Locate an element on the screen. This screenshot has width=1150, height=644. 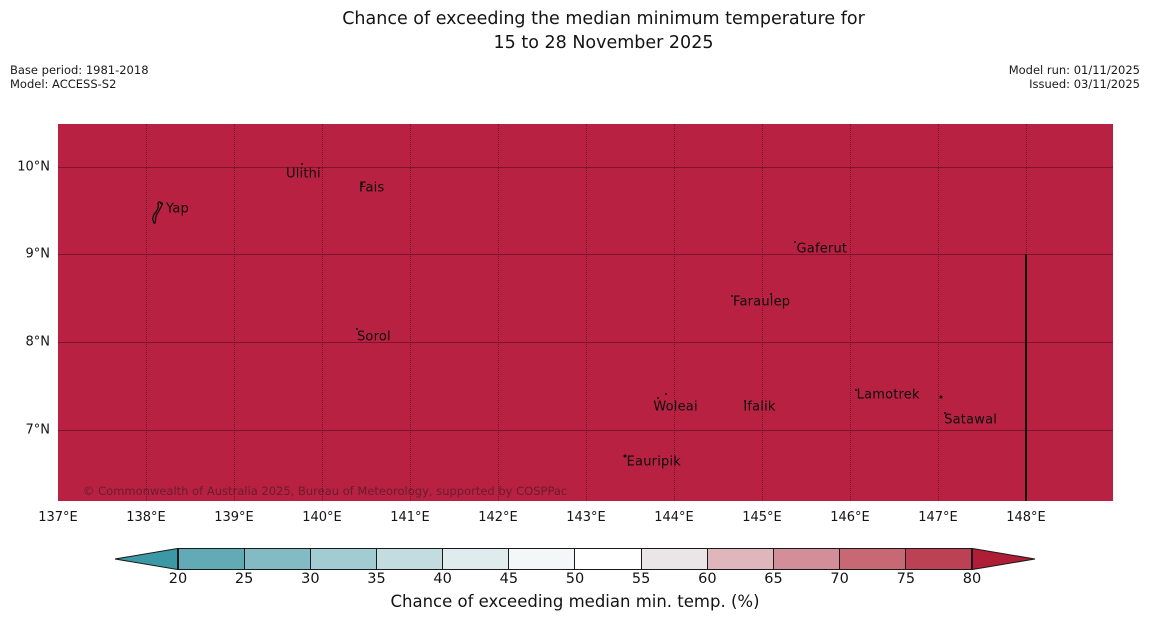
x-axis-tick-label: 139°E is located at coordinates (234, 517).